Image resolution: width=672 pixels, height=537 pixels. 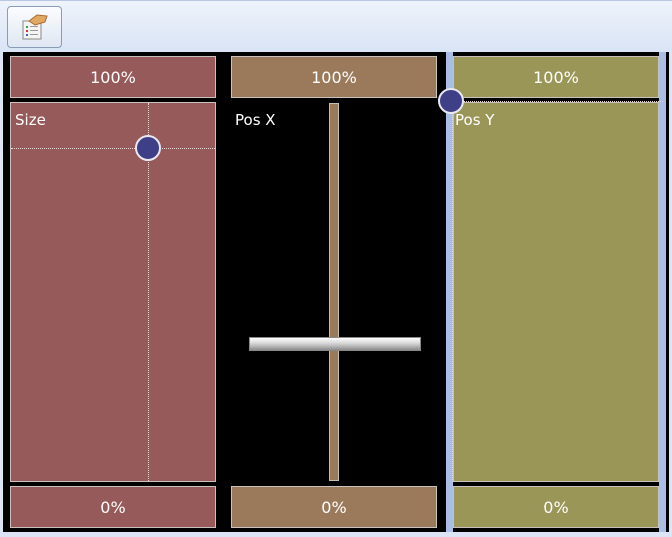 What do you see at coordinates (451, 101) in the screenshot?
I see `posy-knob` at bounding box center [451, 101].